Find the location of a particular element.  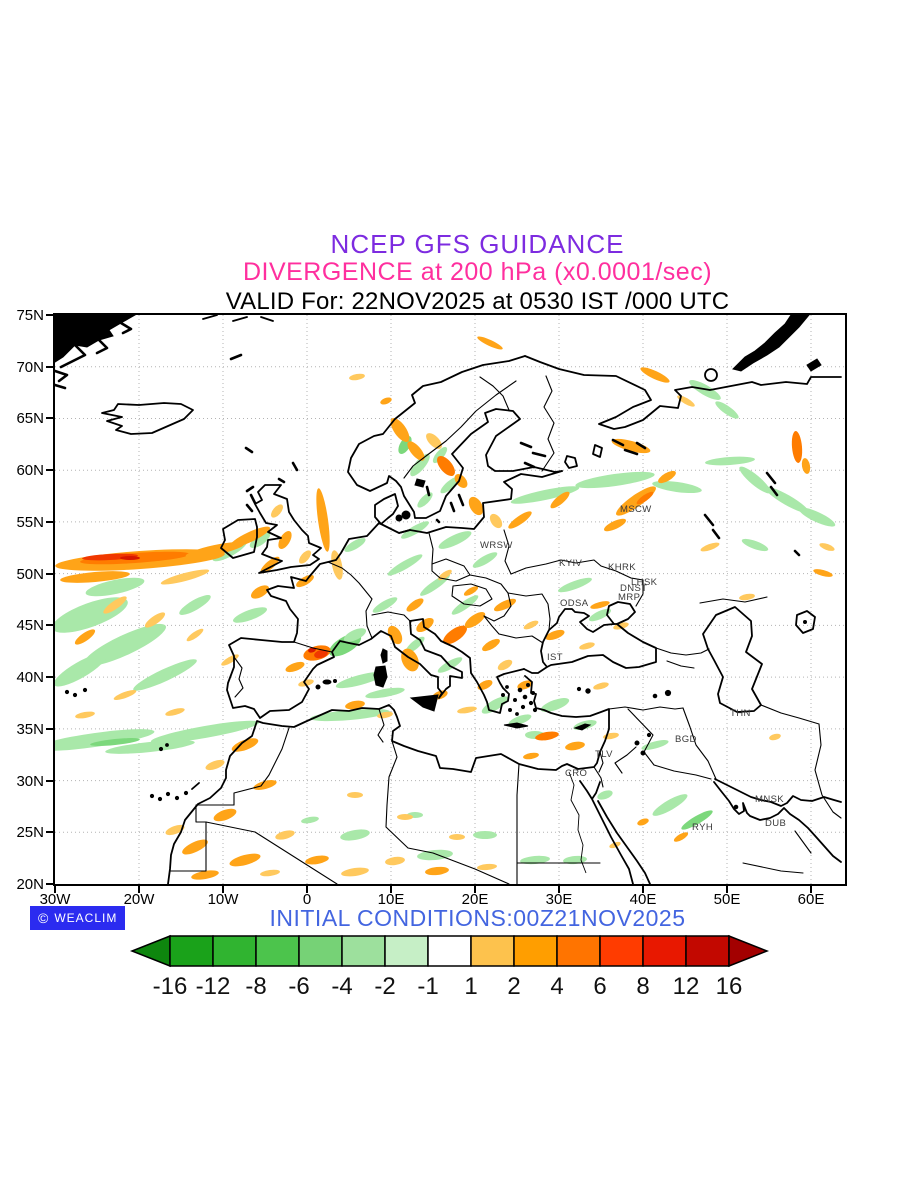

brand-label: WEACLIM is located at coordinates (86, 918).